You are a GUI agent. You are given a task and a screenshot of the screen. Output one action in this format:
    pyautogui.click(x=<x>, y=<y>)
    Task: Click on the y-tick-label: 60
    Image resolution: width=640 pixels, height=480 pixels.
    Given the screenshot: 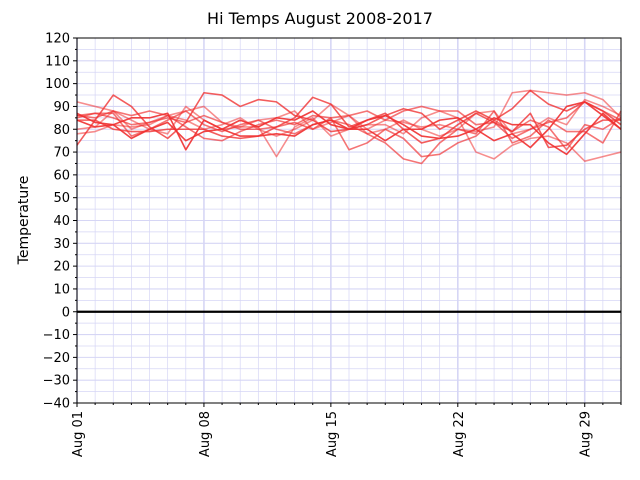 What is the action you would take?
    pyautogui.click(x=61, y=175)
    